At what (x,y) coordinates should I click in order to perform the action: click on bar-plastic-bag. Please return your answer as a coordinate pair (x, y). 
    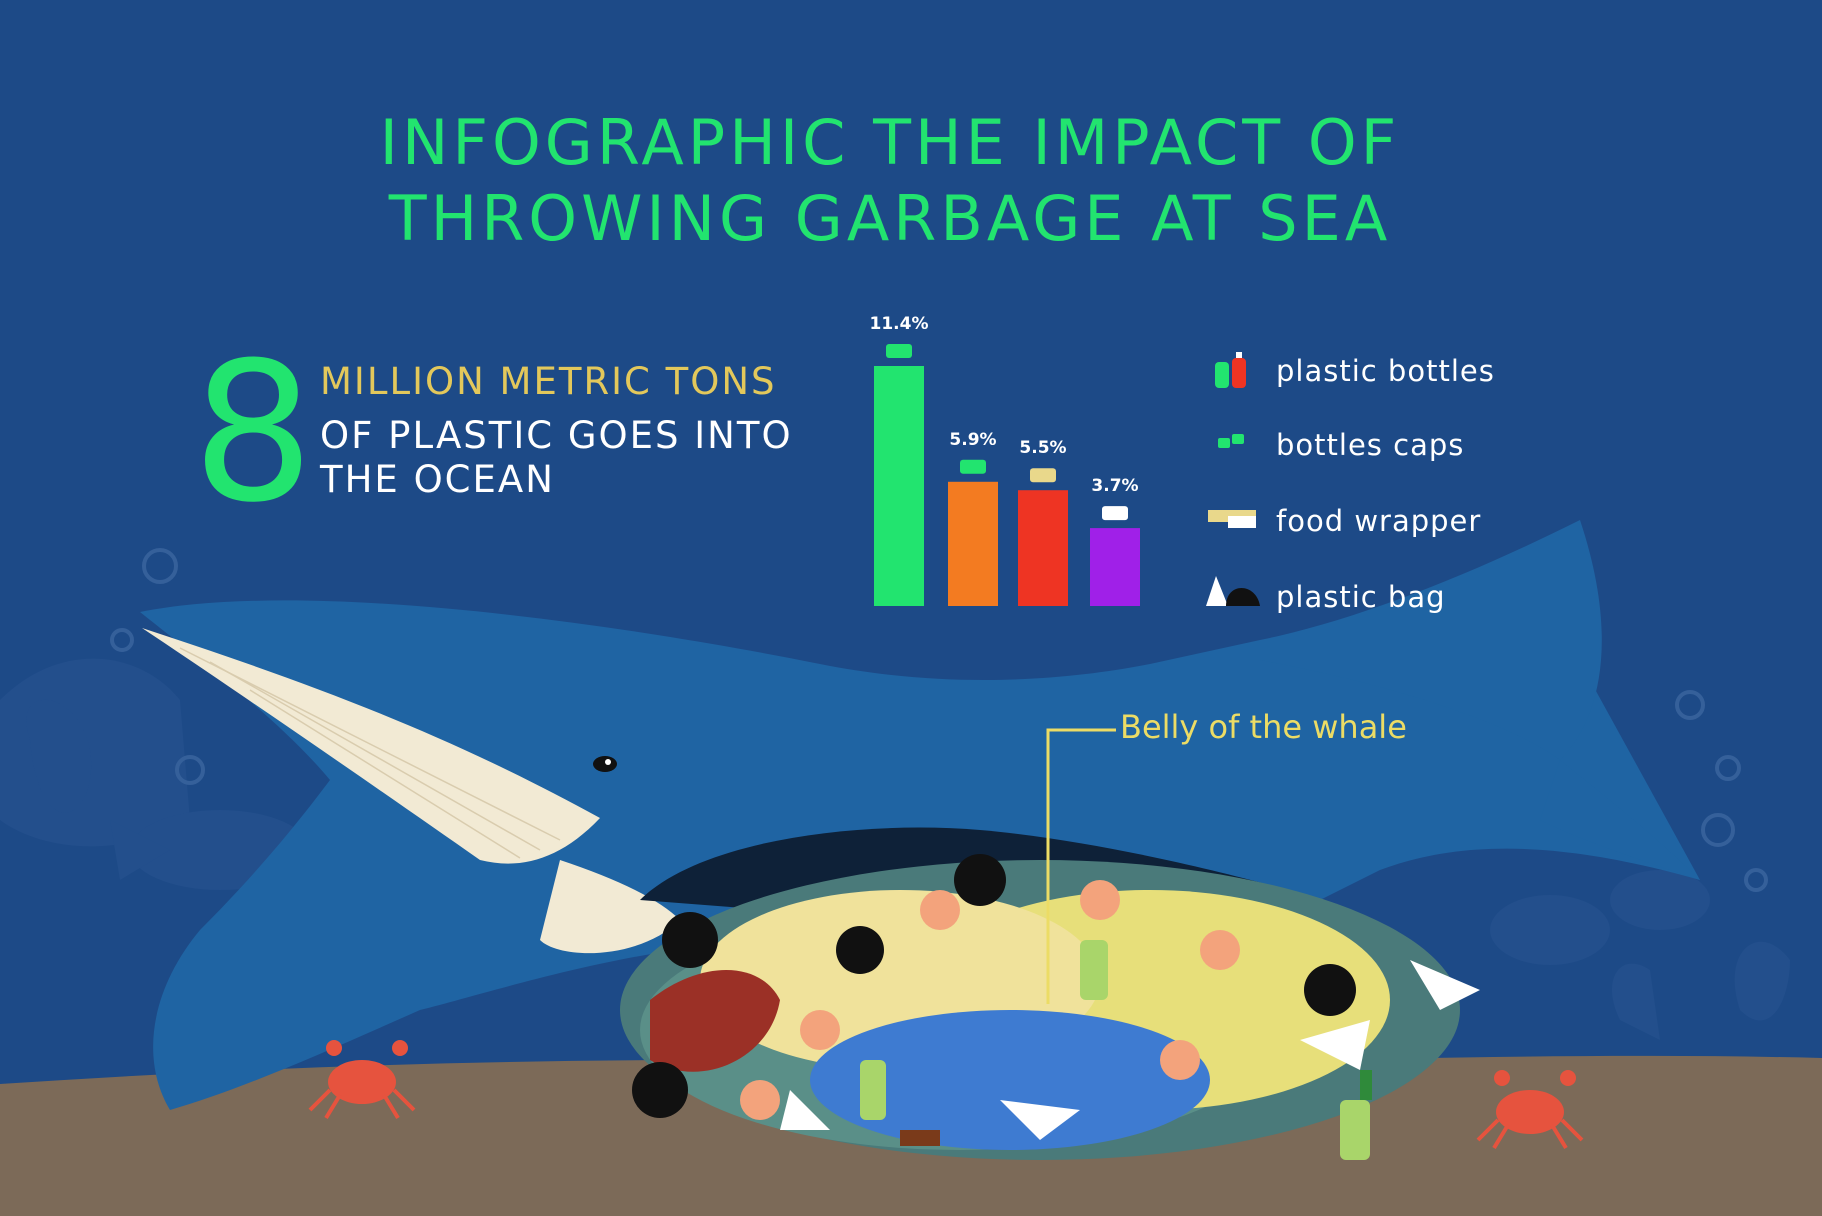
    Looking at the image, I should click on (1115, 567).